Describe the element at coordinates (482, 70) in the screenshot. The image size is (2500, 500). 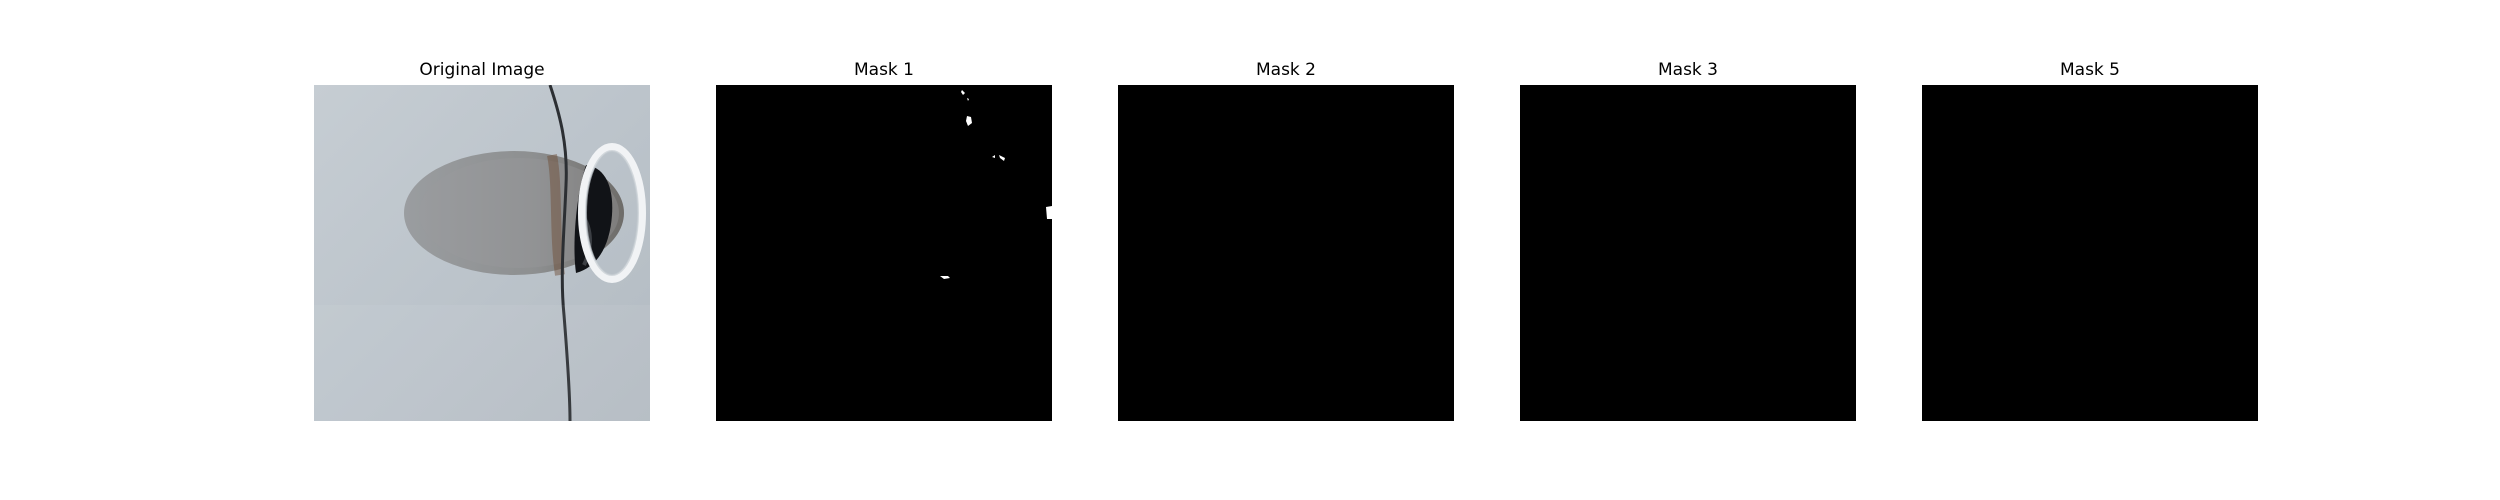
I see `panel-title: Original Image` at that location.